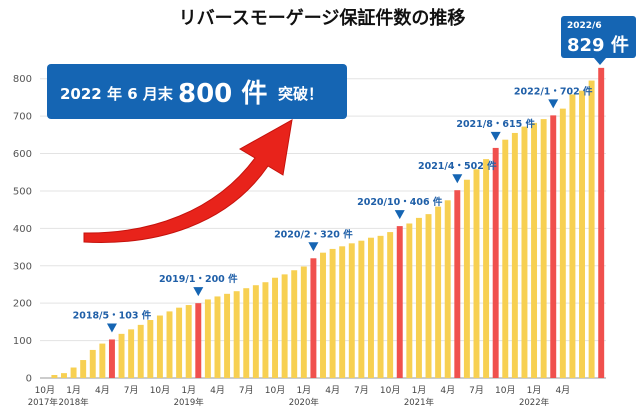  Describe the element at coordinates (322, 18) in the screenshot. I see `chart-title: リバースモーゲージ保証件数の推移` at that location.